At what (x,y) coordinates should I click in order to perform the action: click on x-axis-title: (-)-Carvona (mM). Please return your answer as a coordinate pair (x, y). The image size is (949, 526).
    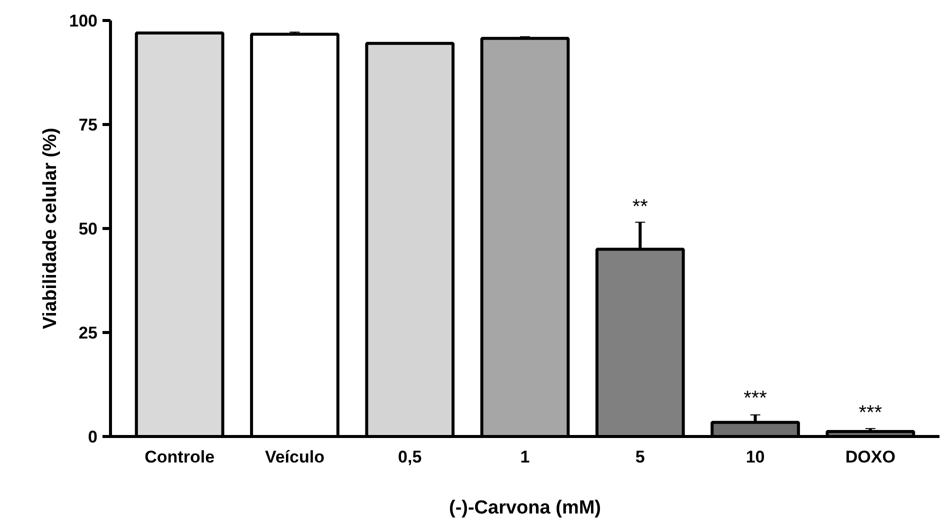
    Looking at the image, I should click on (525, 508).